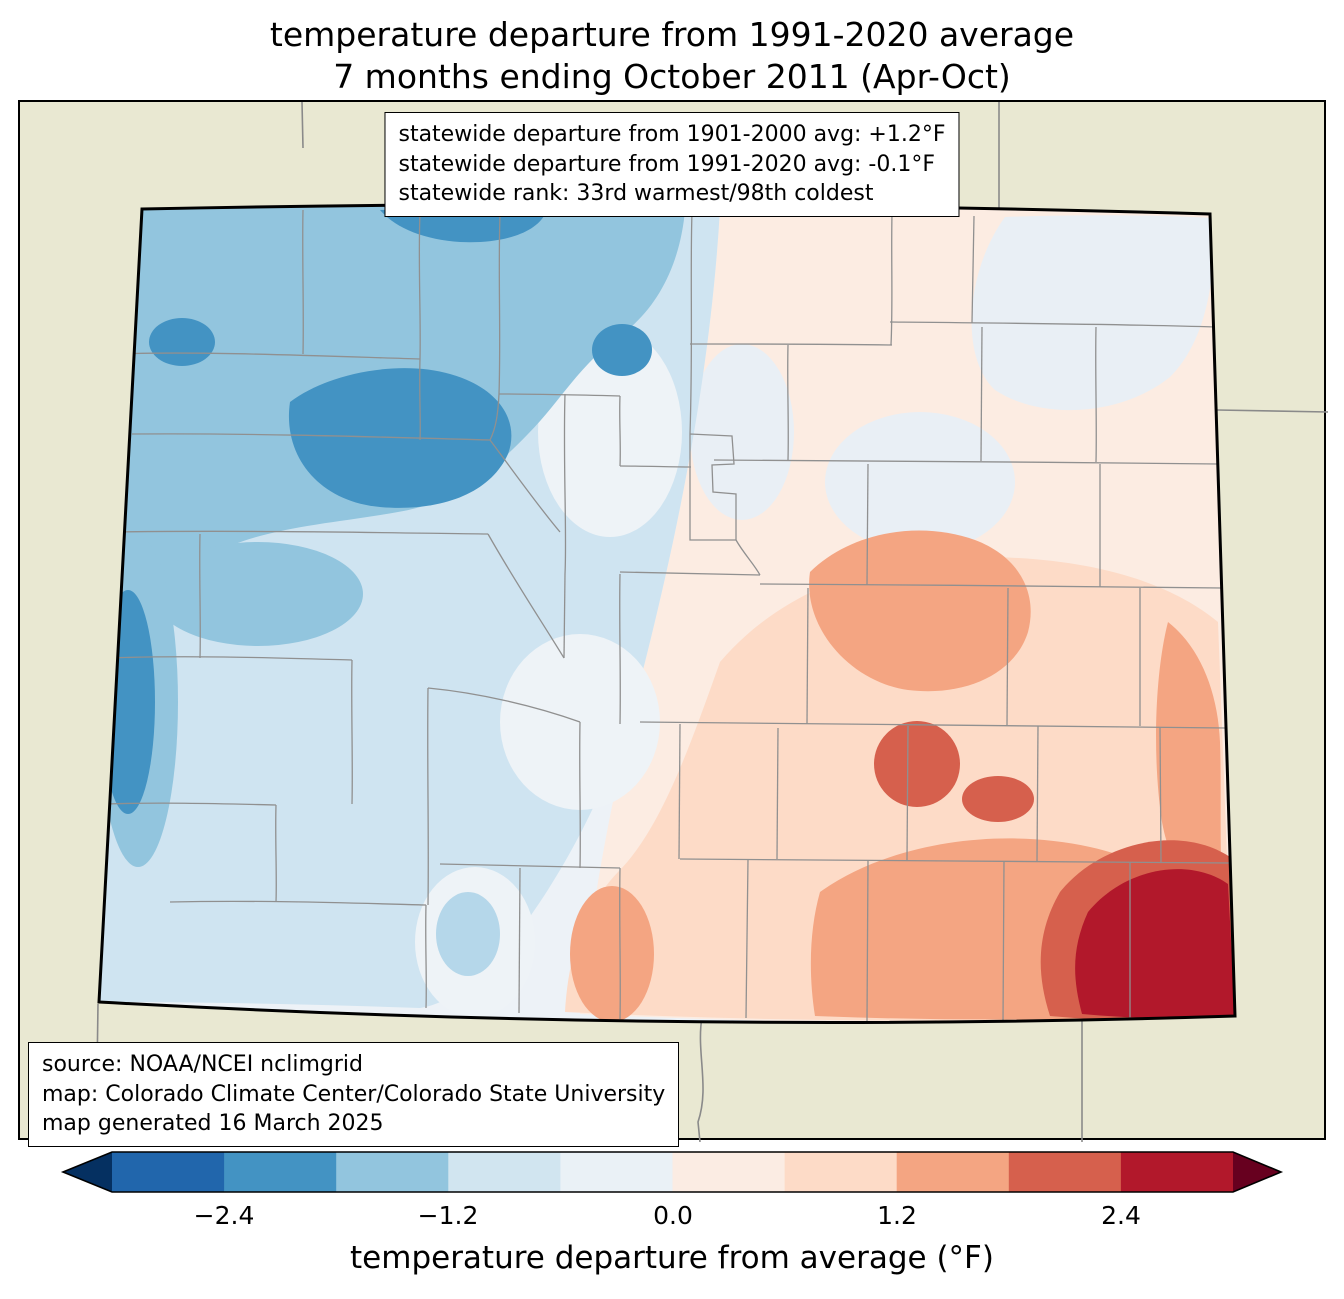 The image size is (1344, 1299). What do you see at coordinates (1121, 1215) in the screenshot?
I see `colorbar-tick-label: 2.4` at bounding box center [1121, 1215].